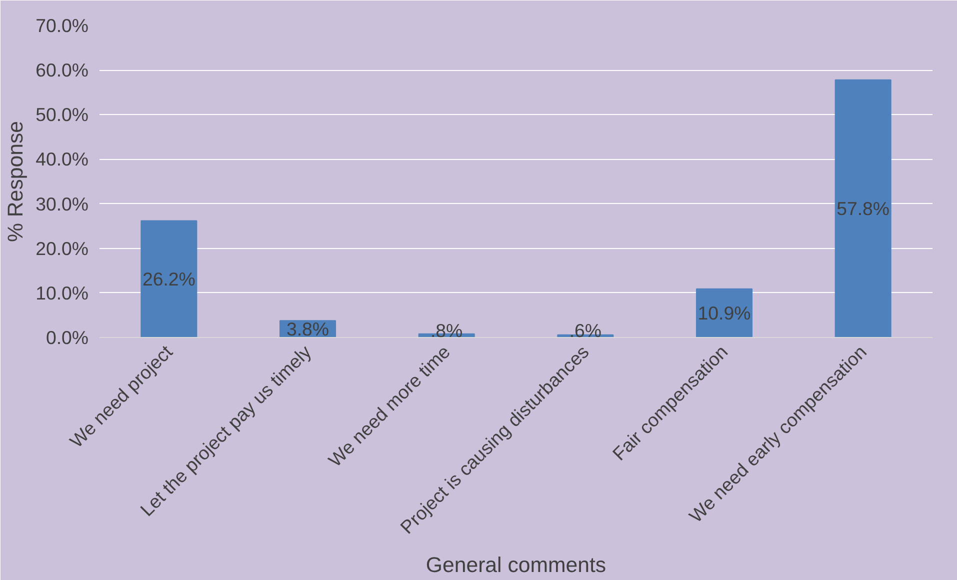 This screenshot has height=580, width=957. Describe the element at coordinates (62, 25) in the screenshot. I see `y-tick-label: 70.0%` at that location.